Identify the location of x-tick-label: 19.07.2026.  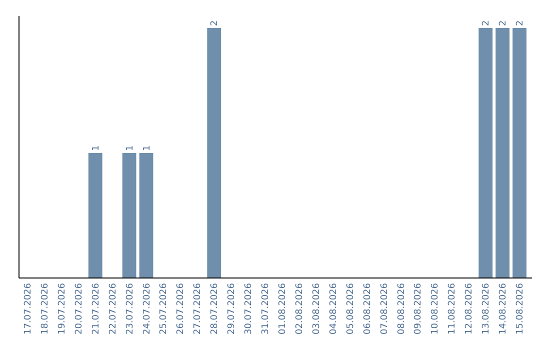
(62, 308).